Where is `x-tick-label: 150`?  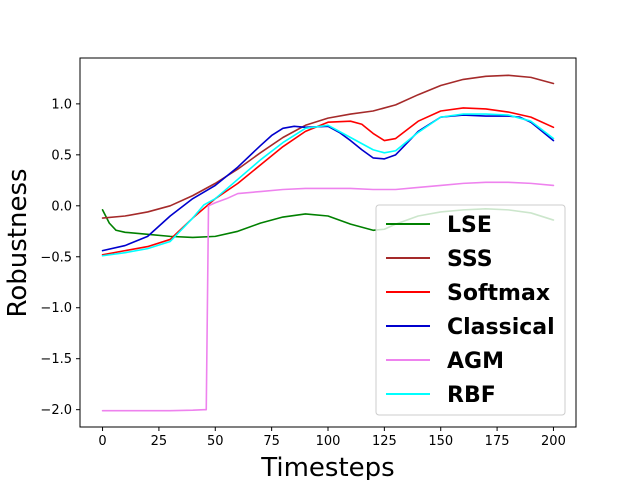
x-tick-label: 150 is located at coordinates (440, 441).